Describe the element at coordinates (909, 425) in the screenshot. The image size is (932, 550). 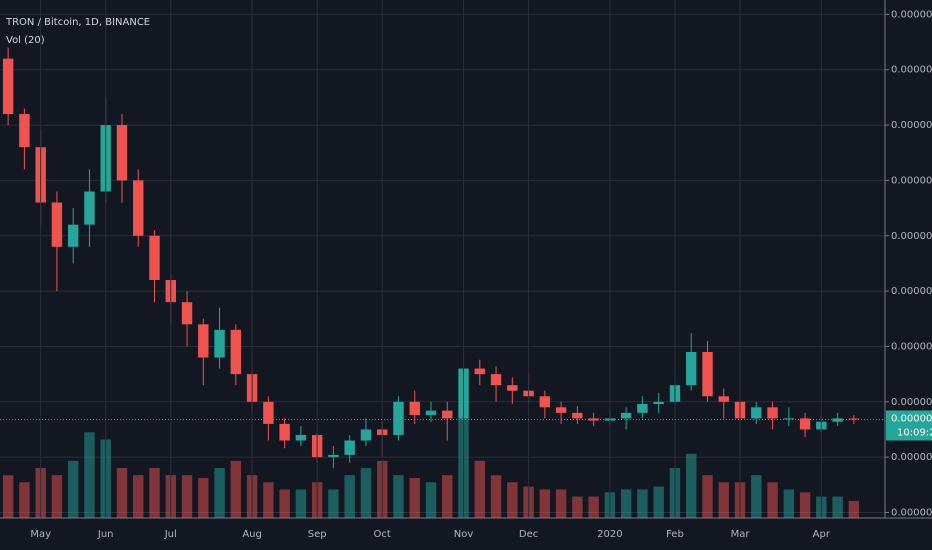
I see `current-price-box` at that location.